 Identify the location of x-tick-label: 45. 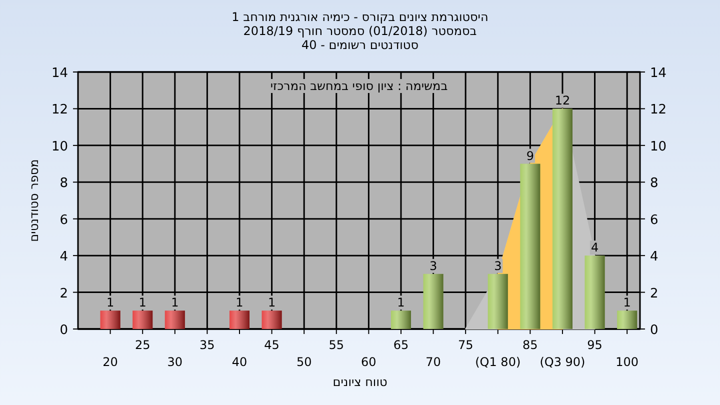
(272, 345).